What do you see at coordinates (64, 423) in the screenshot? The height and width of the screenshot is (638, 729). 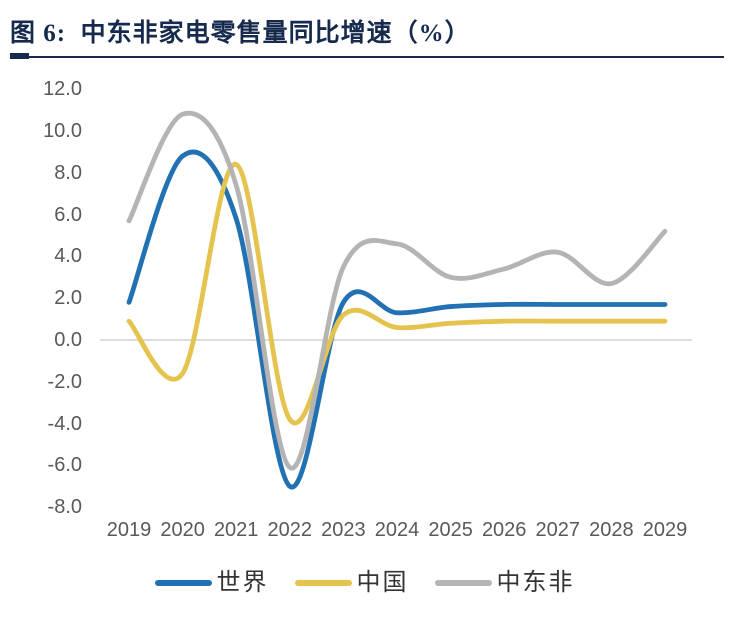 I see `y-tick-label: -4.0` at bounding box center [64, 423].